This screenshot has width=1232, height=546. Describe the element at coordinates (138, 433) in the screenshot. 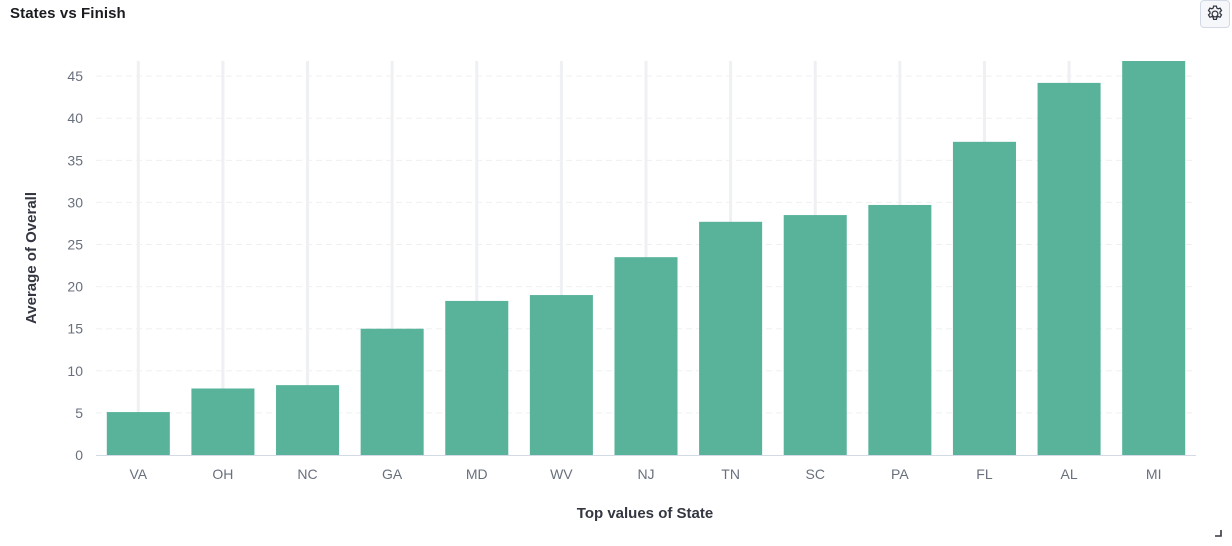

I see `bar-va` at that location.